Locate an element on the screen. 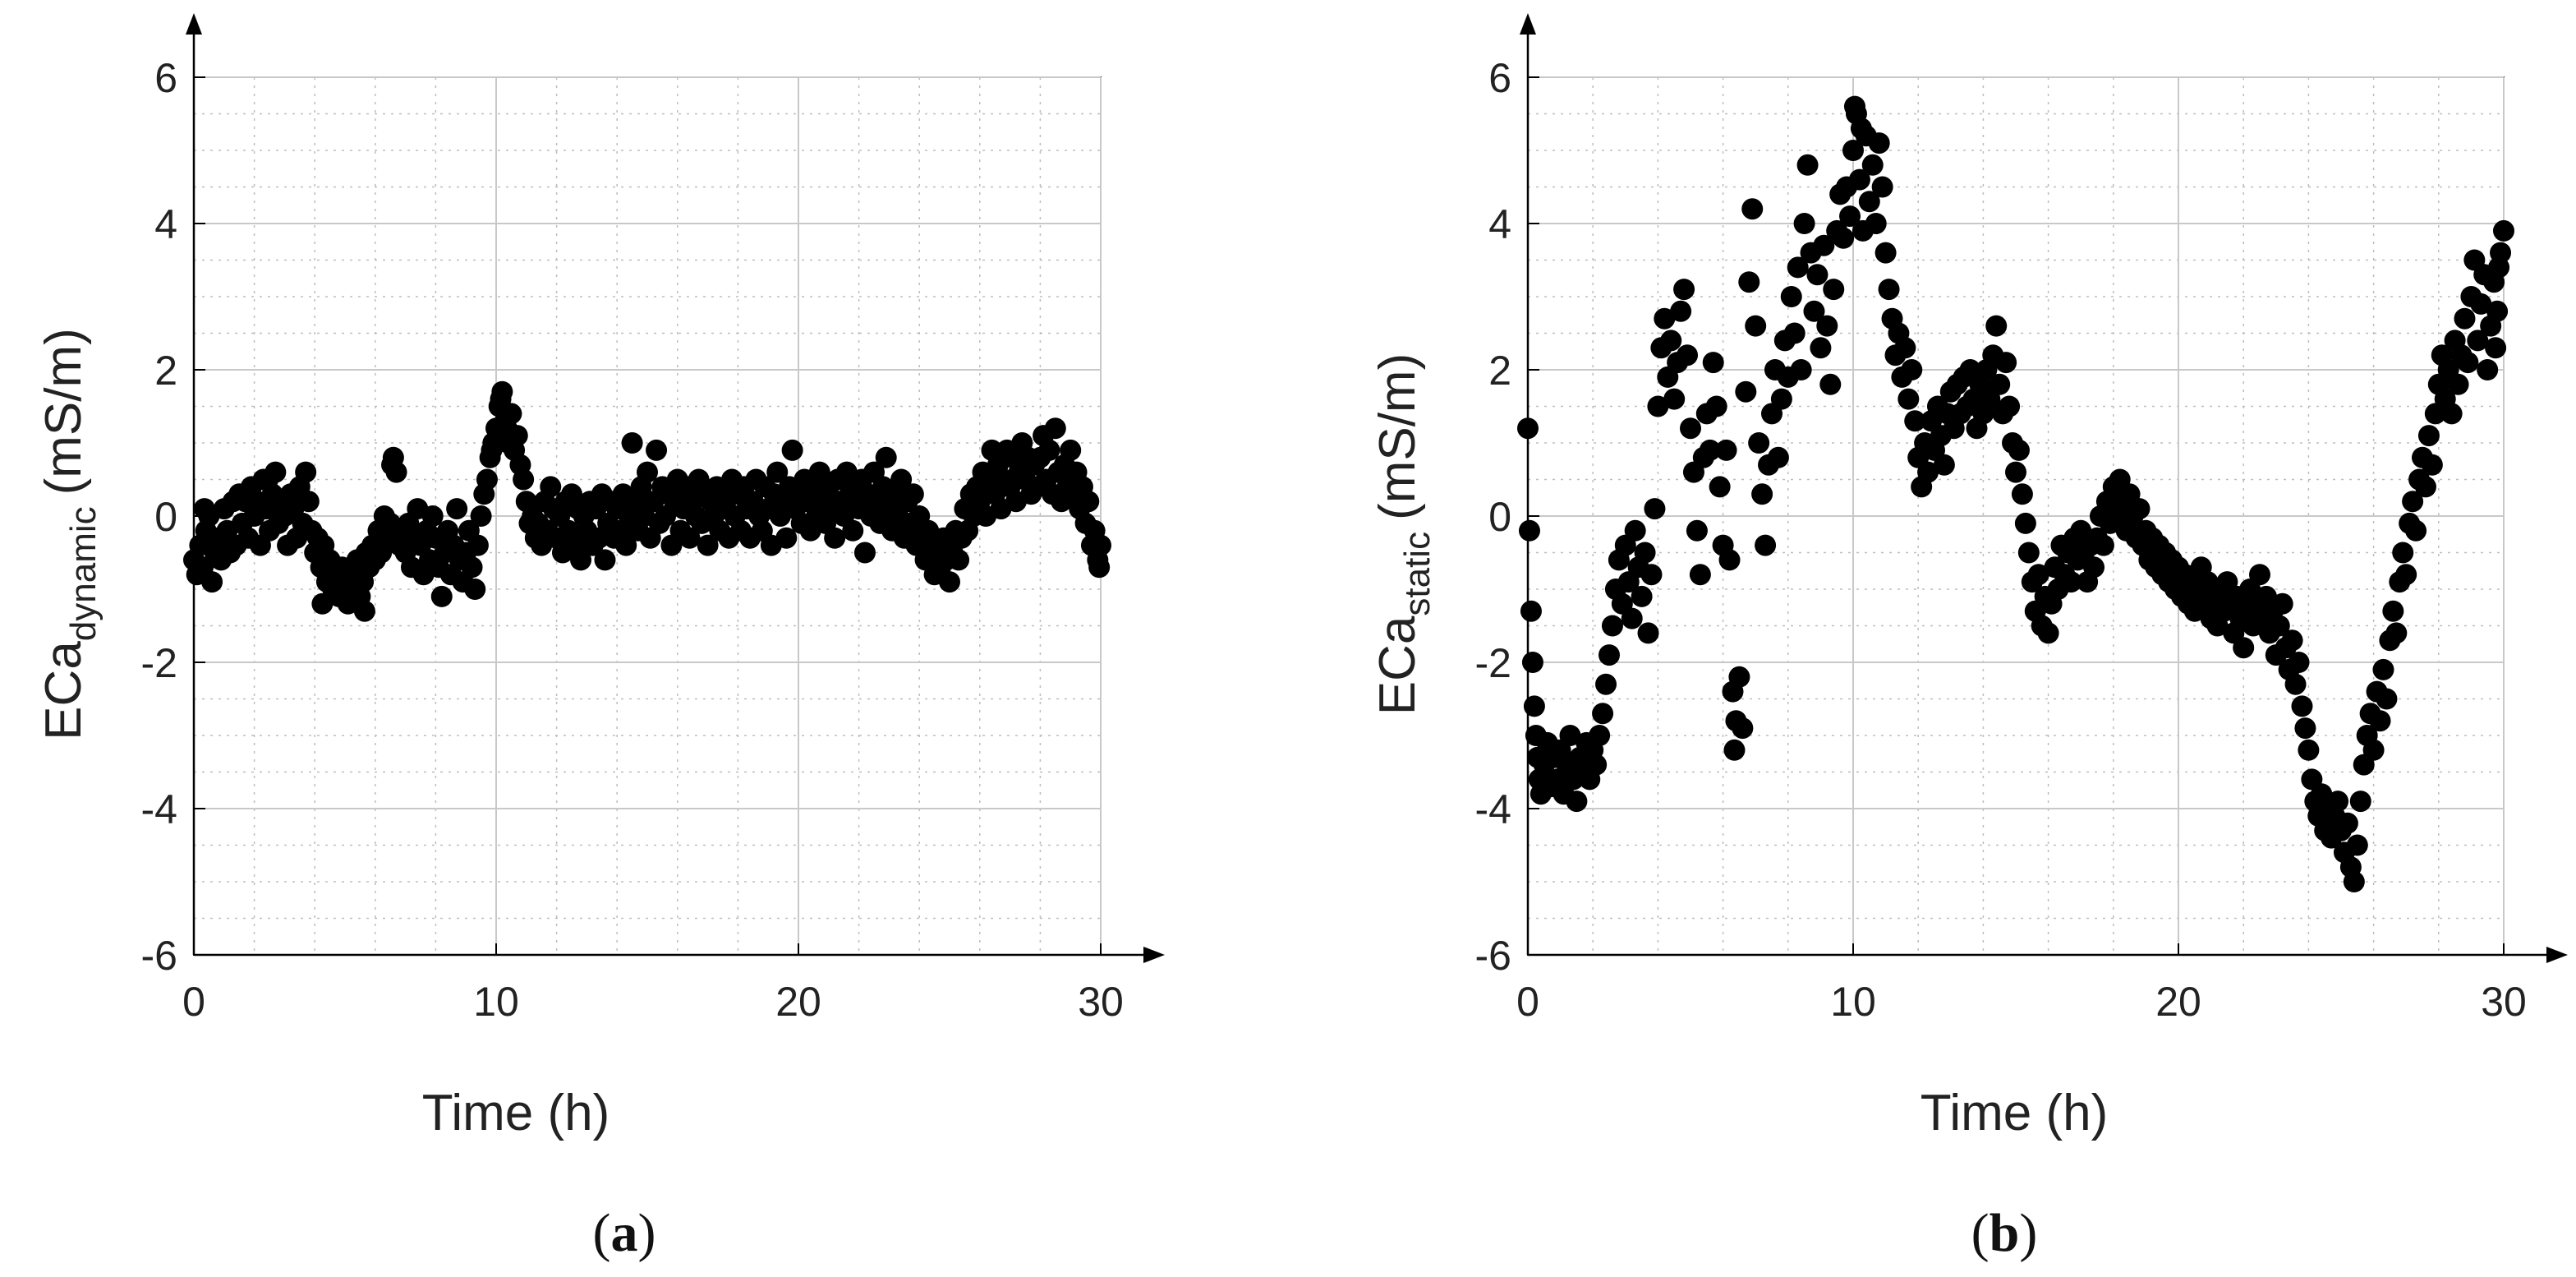 The width and height of the screenshot is (2576, 1277). x-tick-label: 10 is located at coordinates (496, 1002).